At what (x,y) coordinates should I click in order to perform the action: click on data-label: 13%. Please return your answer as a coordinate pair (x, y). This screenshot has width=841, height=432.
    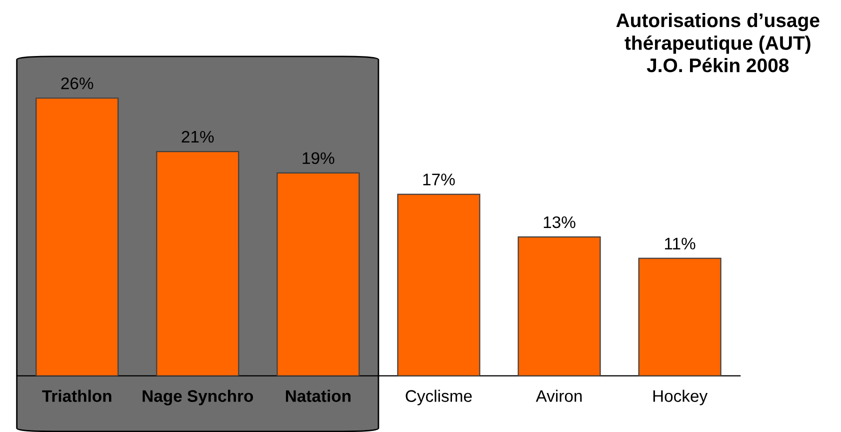
    Looking at the image, I should click on (560, 222).